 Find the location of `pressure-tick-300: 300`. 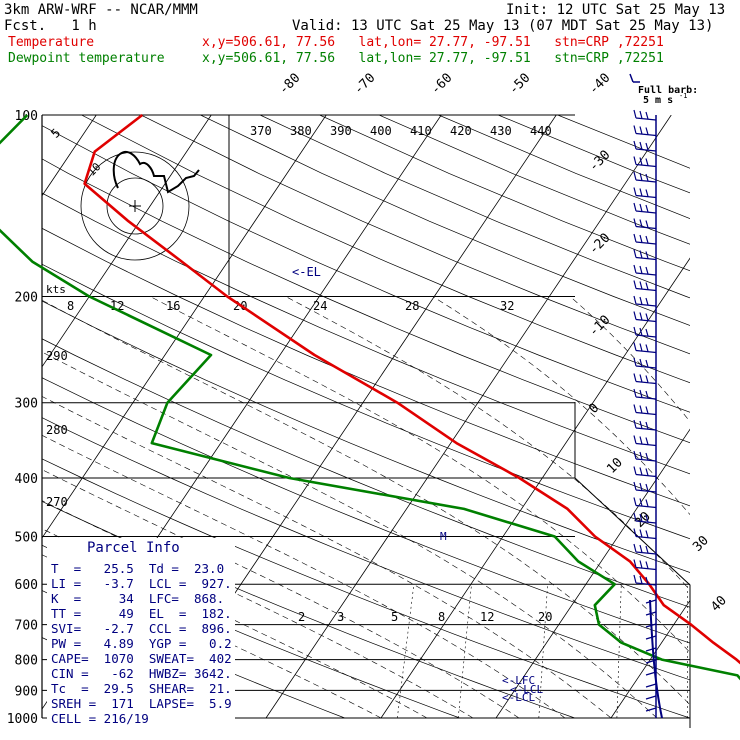

pressure-tick-300: 300 is located at coordinates (26, 404).